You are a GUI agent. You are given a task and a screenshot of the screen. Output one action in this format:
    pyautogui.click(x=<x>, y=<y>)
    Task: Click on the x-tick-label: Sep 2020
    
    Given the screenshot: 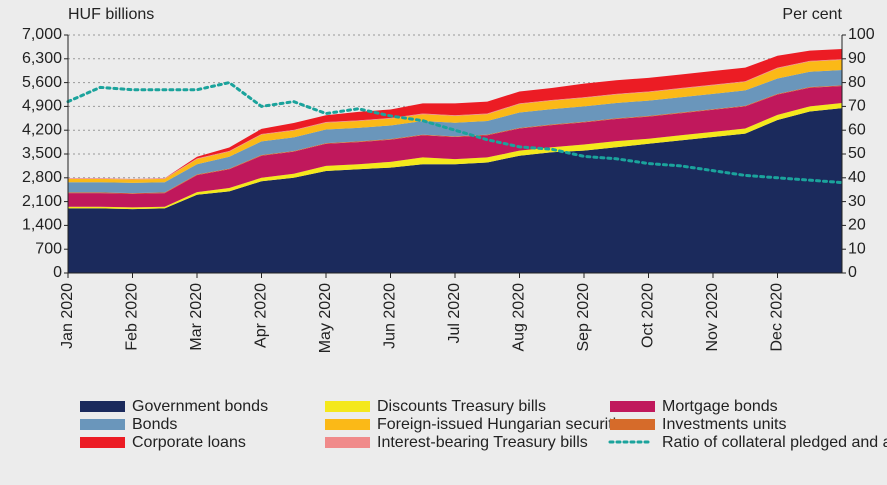 What is the action you would take?
    pyautogui.click(x=583, y=317)
    